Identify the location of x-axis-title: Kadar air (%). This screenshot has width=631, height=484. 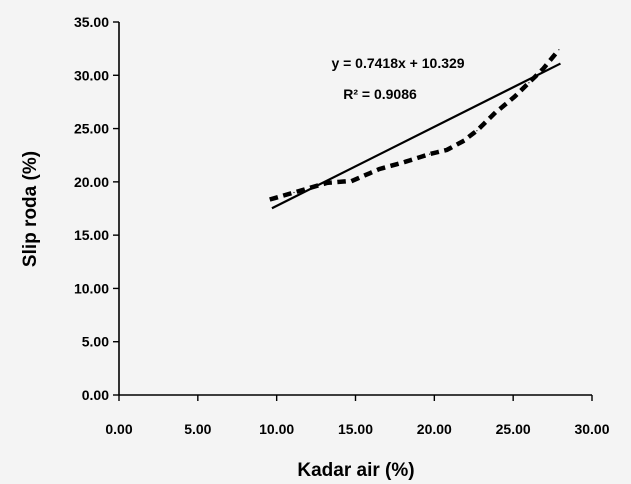
(355, 470).